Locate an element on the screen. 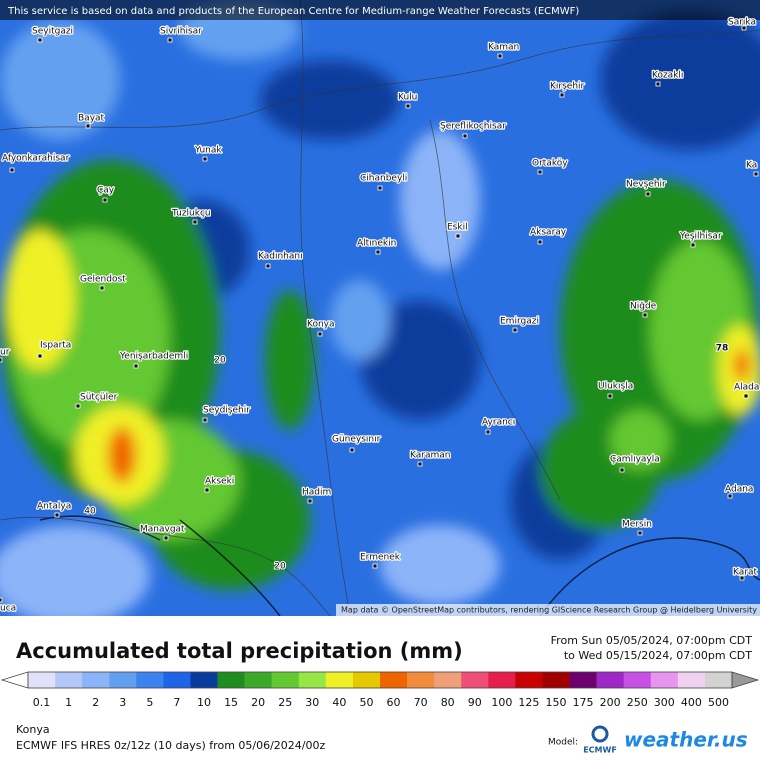 This screenshot has height=760, width=760. place-label: Ermenek is located at coordinates (380, 558).